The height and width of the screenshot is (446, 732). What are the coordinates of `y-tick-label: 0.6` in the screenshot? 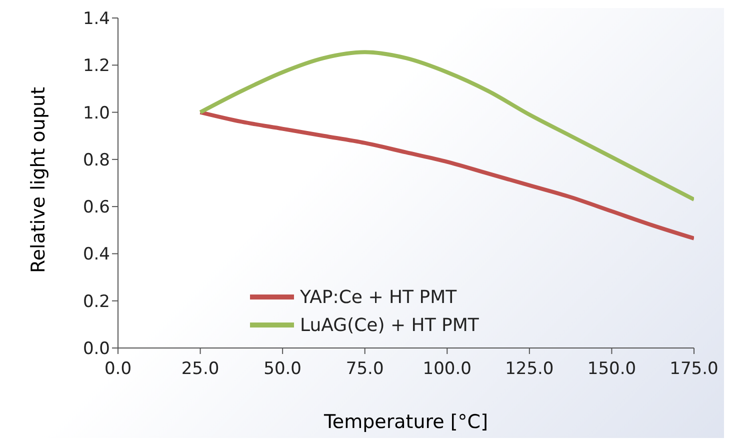 It's located at (96, 208).